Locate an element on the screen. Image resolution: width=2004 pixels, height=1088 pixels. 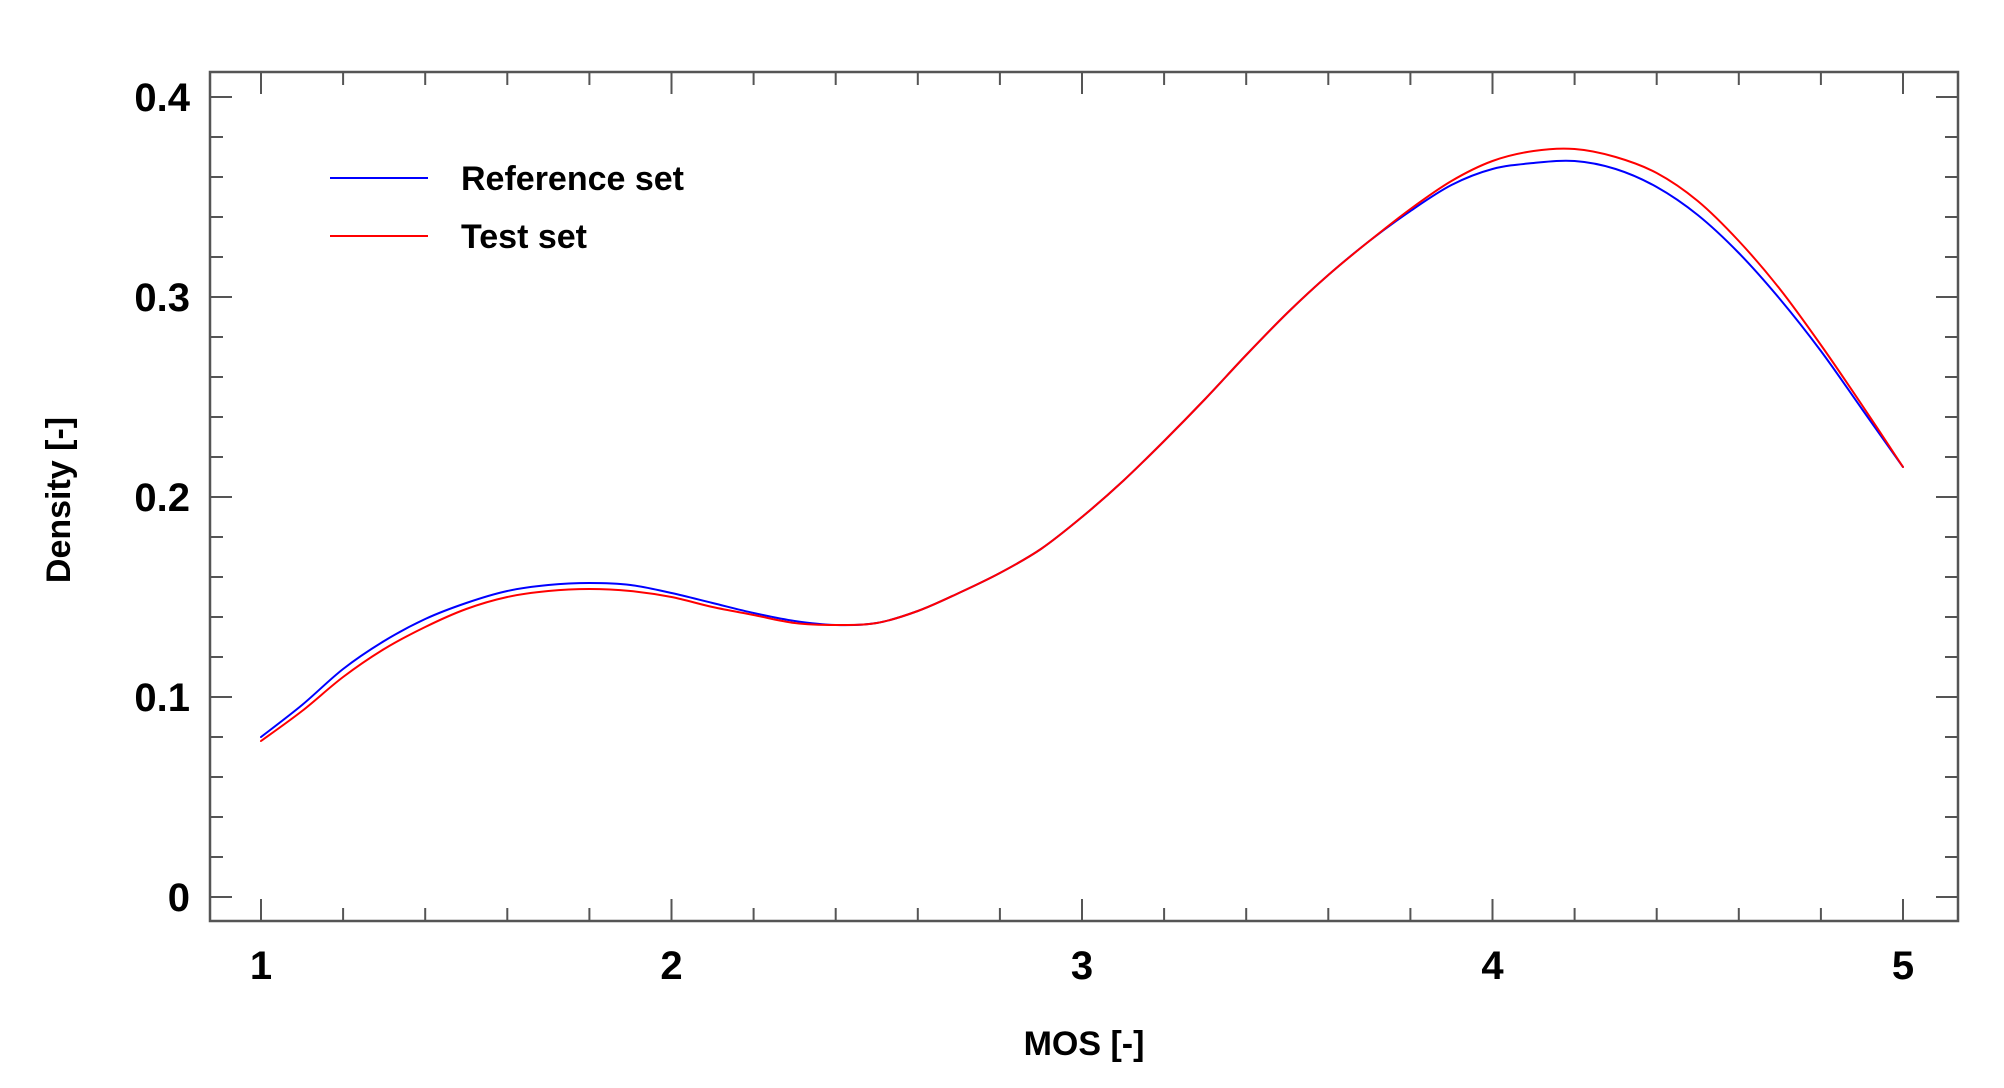
y-tick-label: 0 is located at coordinates (179, 898).